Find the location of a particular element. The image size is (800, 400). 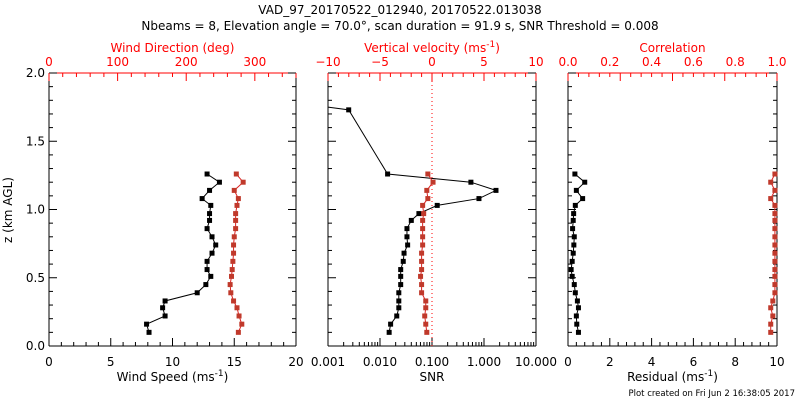

x-tick-label: 20 is located at coordinates (295, 362).